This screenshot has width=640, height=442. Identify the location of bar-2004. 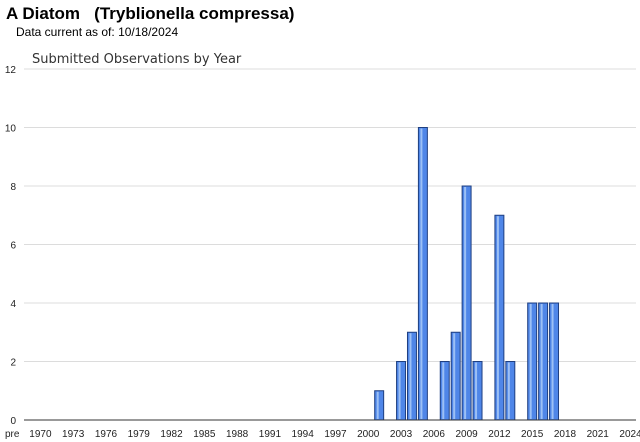
(411, 376).